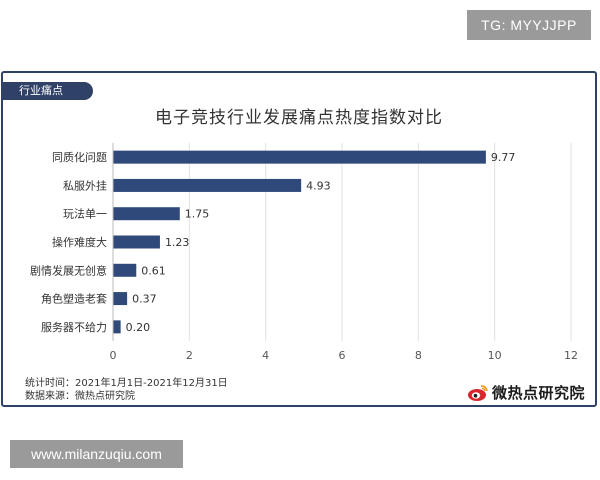 This screenshot has height=480, width=600. What do you see at coordinates (265, 355) in the screenshot?
I see `x-tick-label: 4` at bounding box center [265, 355].